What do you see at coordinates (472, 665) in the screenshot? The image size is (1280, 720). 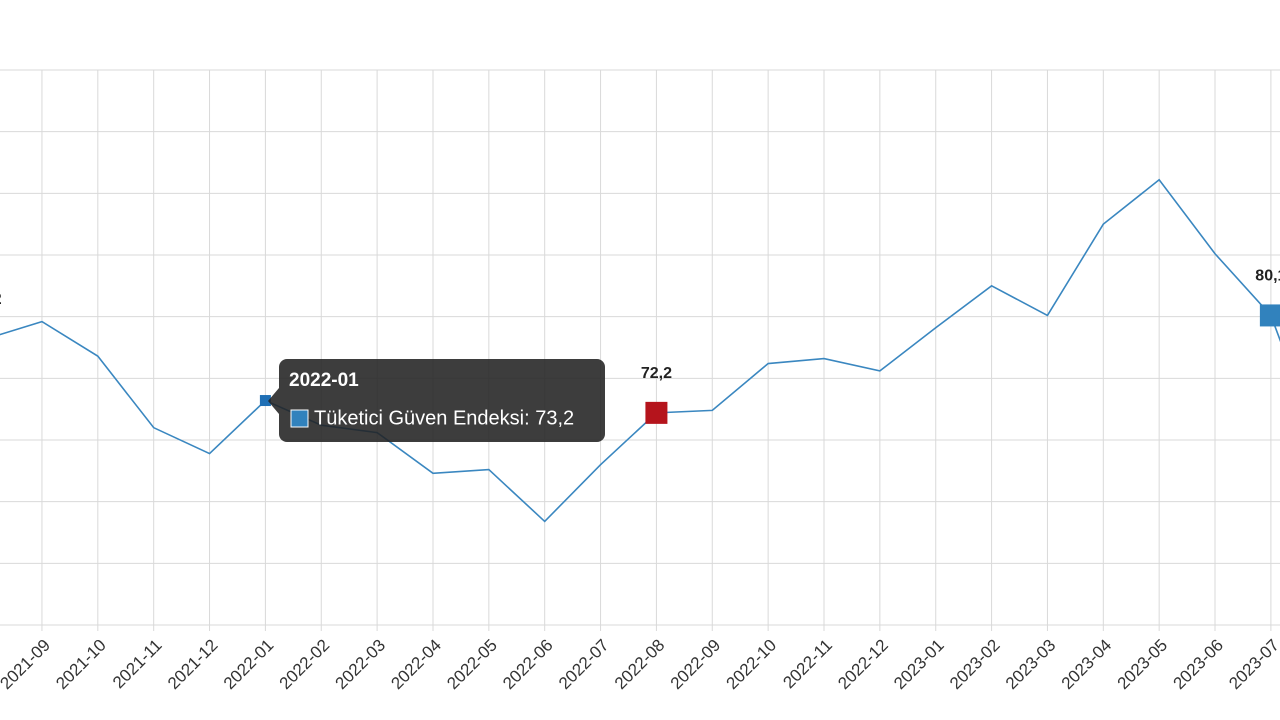 I see `x-tick-label: 2022-05` at bounding box center [472, 665].